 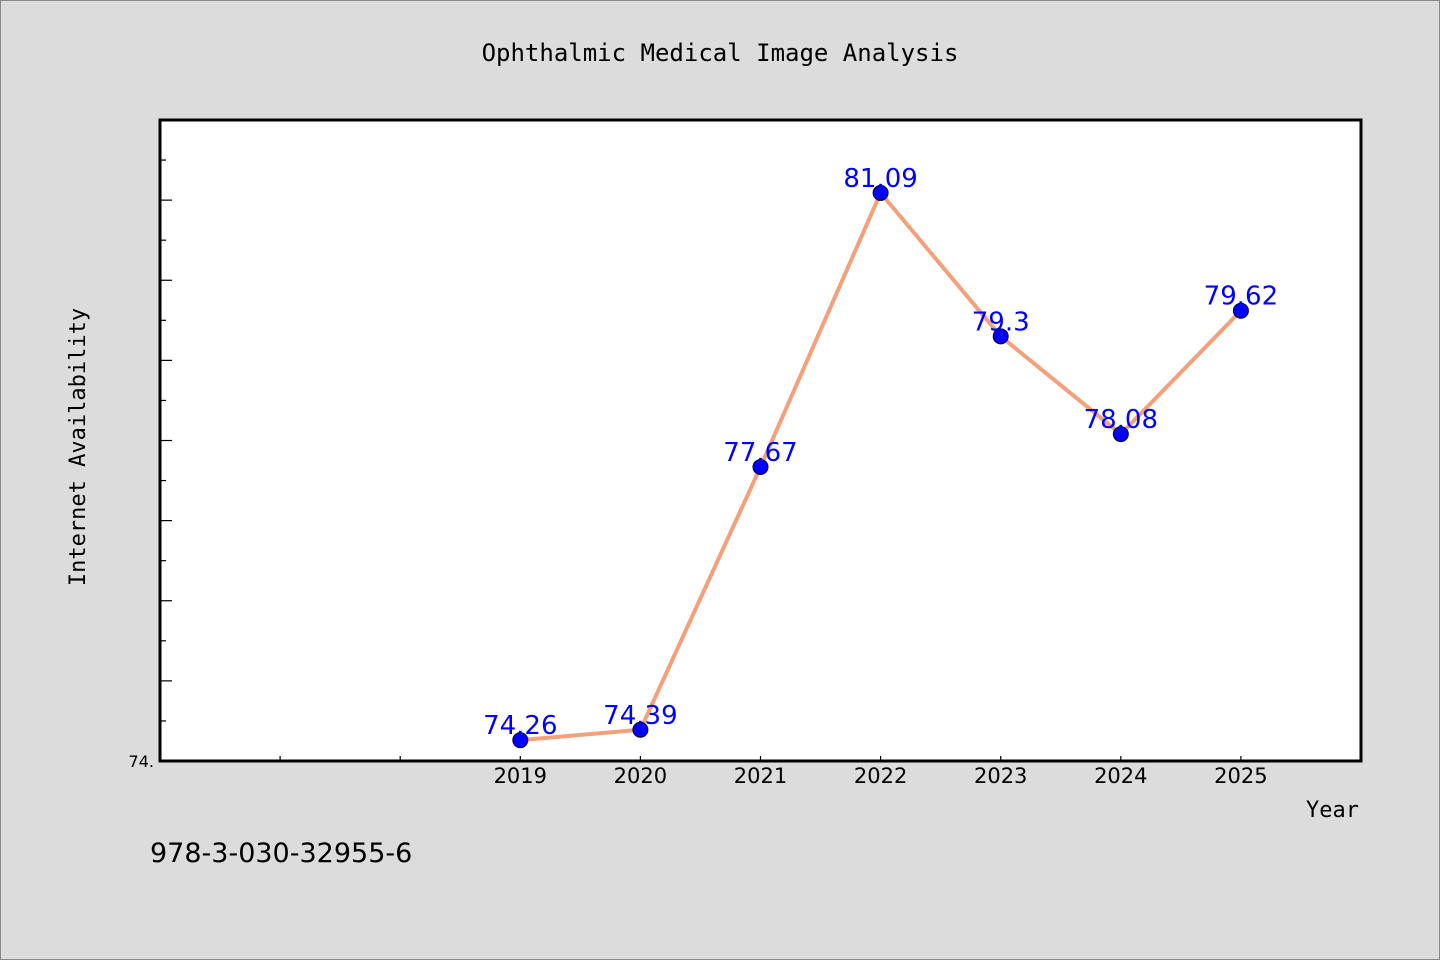 I want to click on x-tick-label: 2020, so click(x=640, y=776).